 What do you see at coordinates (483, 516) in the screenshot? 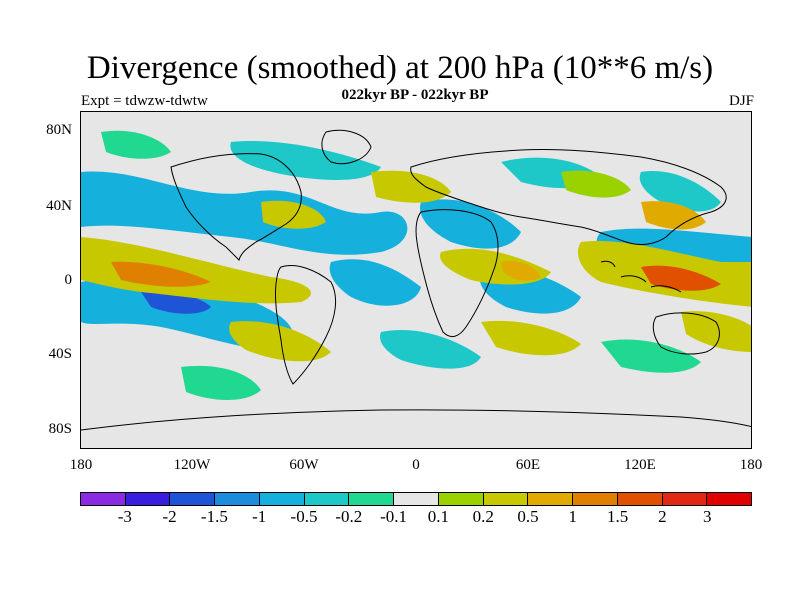
I see `colorbar-tick-label: 0.2` at bounding box center [483, 516].